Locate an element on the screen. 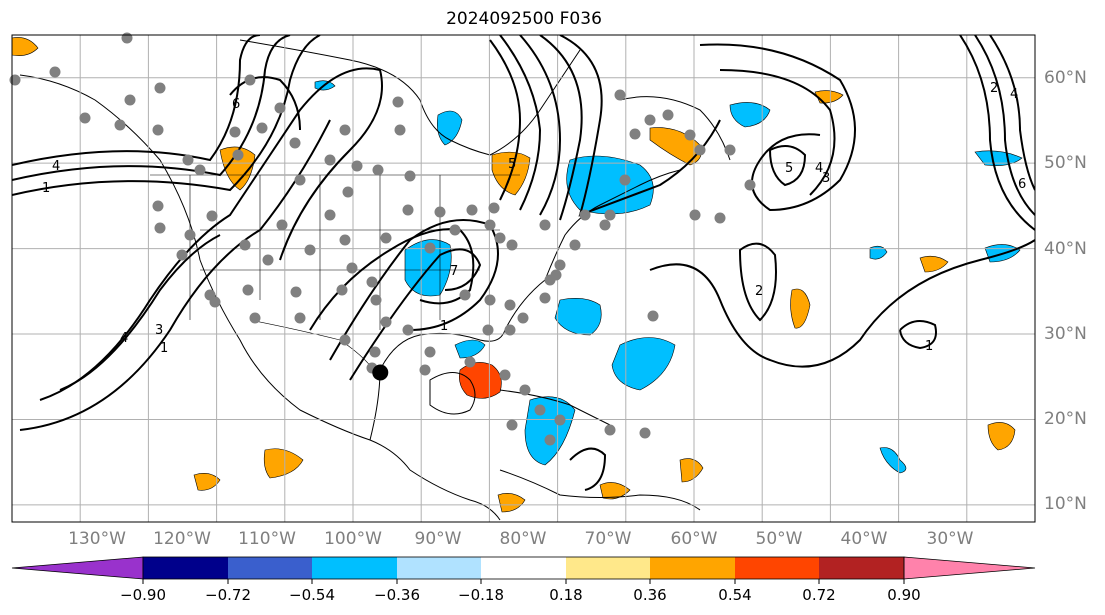 Image resolution: width=1105 pixels, height=615 pixels. storm-center-marker is located at coordinates (380, 372).